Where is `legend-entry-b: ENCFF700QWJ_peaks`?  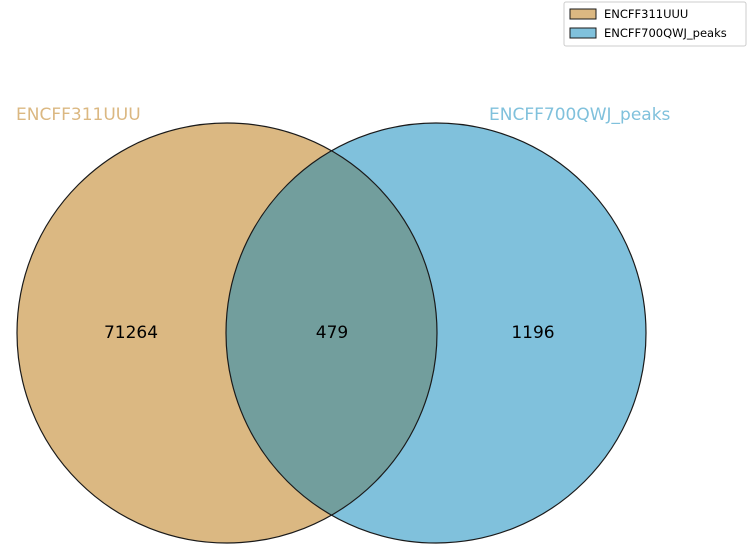 legend-entry-b: ENCFF700QWJ_peaks is located at coordinates (648, 33).